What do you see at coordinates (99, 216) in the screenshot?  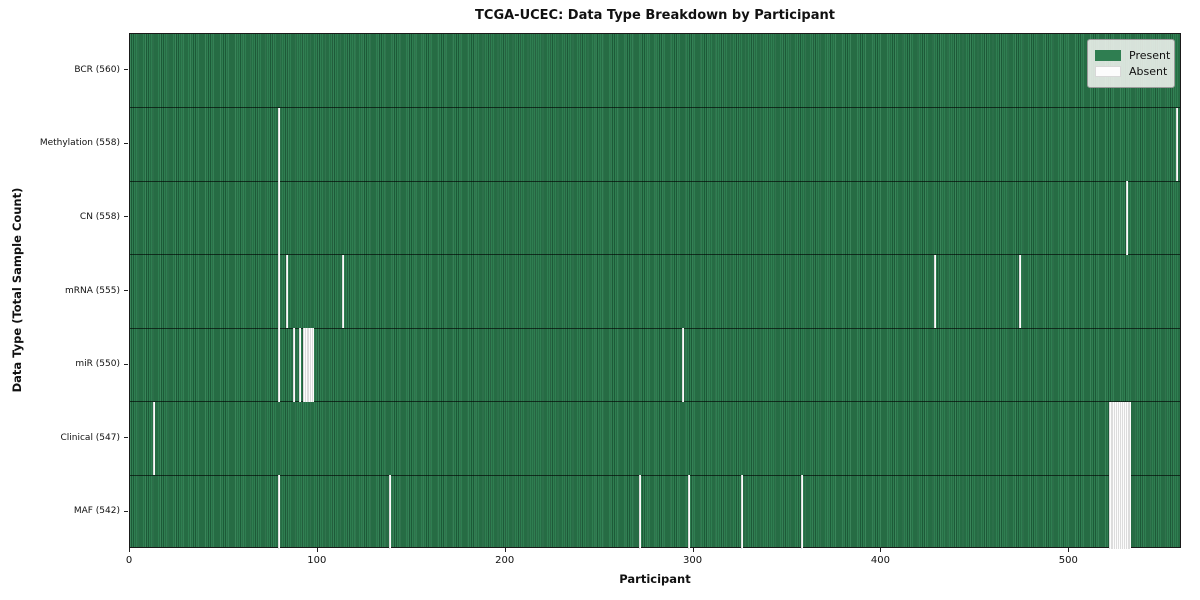 I see `ytick-label-CN: CN (558)` at bounding box center [99, 216].